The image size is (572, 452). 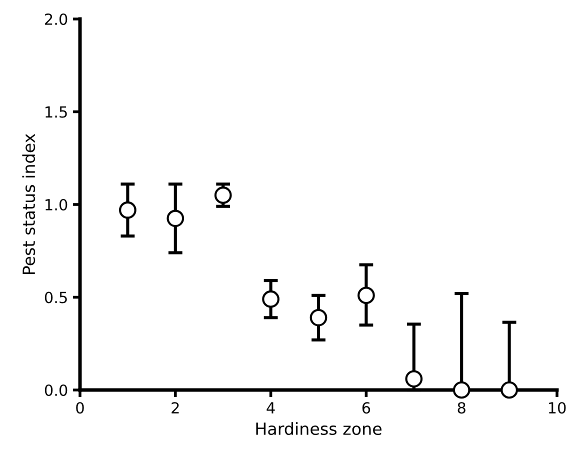 I want to click on x-tick-label: 8, so click(x=462, y=408).